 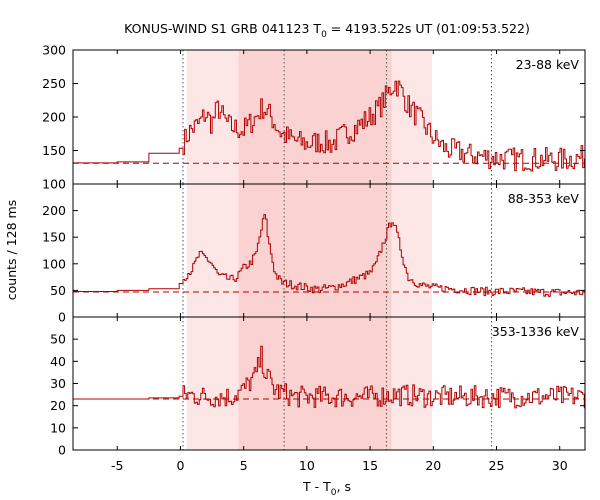 What do you see at coordinates (58, 427) in the screenshot?
I see `y-tick-label: 10` at bounding box center [58, 427].